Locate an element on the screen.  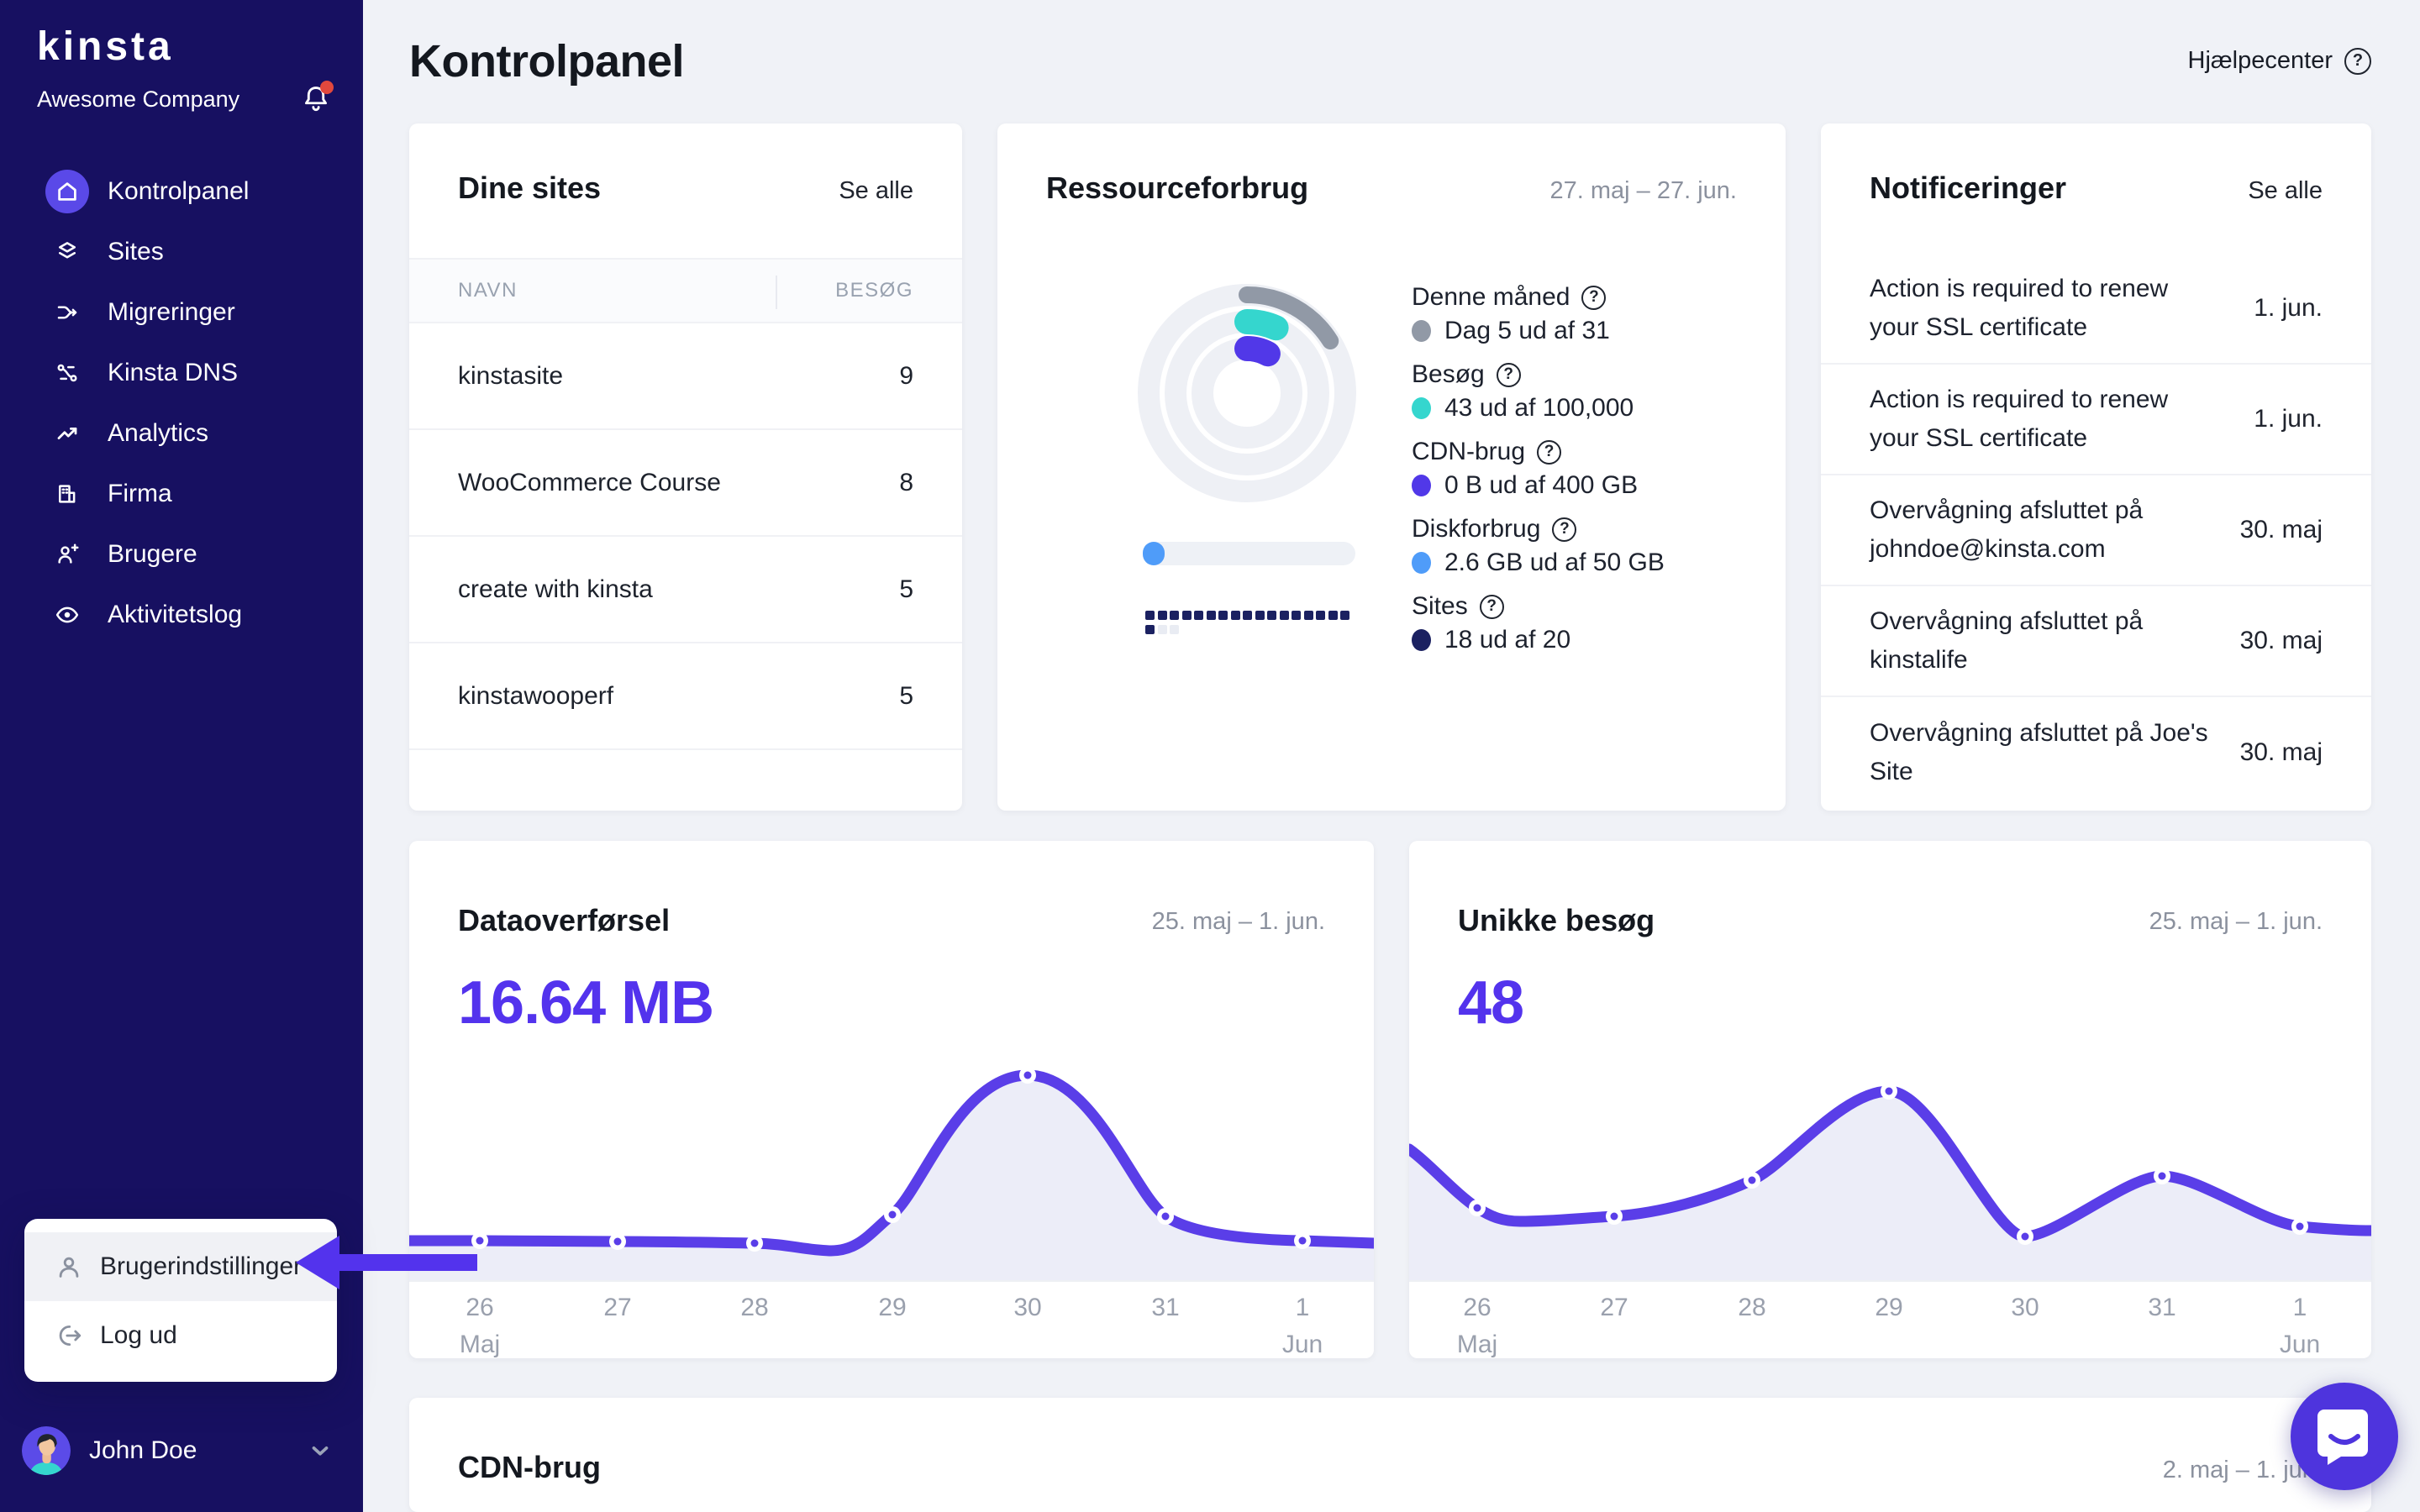
legend-group-month: Denne måned? Dag 5 ud af 31 is located at coordinates (1538, 314).